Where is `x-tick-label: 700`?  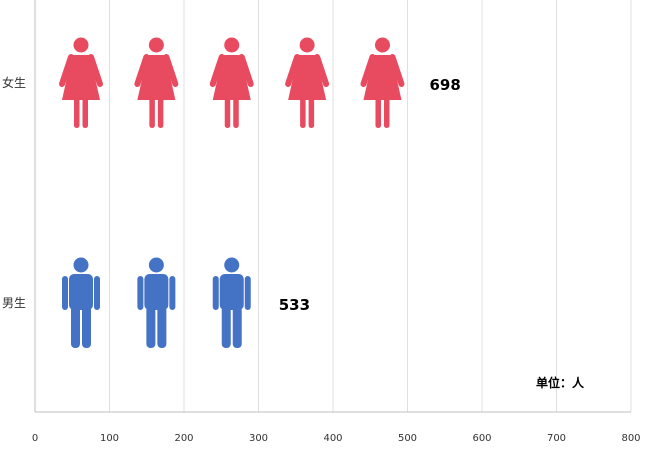
x-tick-label: 700 is located at coordinates (556, 438).